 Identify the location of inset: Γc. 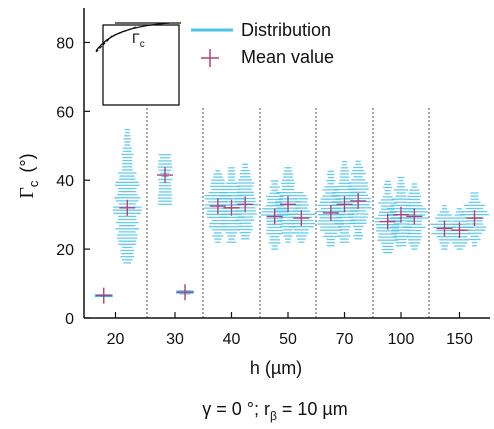
(138, 64).